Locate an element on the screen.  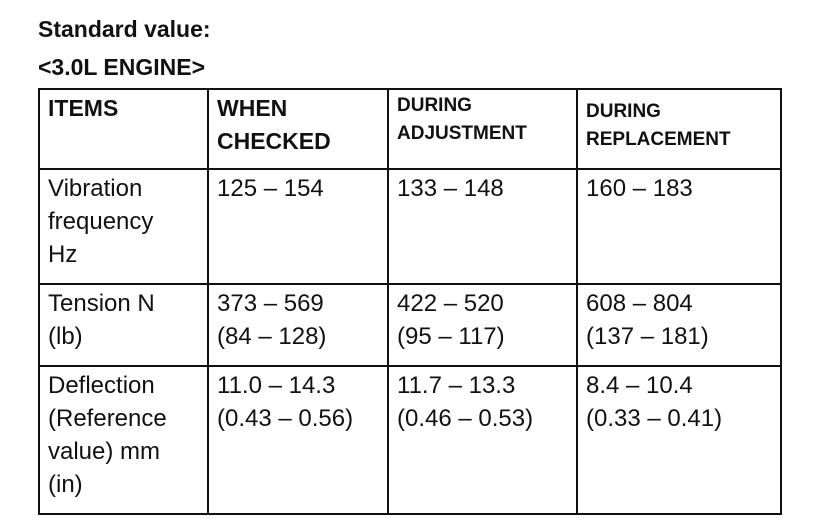
cell-text: (137 – 181) is located at coordinates (647, 336).